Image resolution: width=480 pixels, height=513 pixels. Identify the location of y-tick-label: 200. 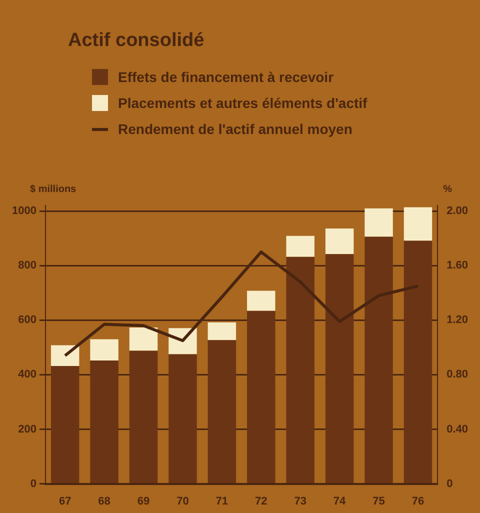
(27, 429).